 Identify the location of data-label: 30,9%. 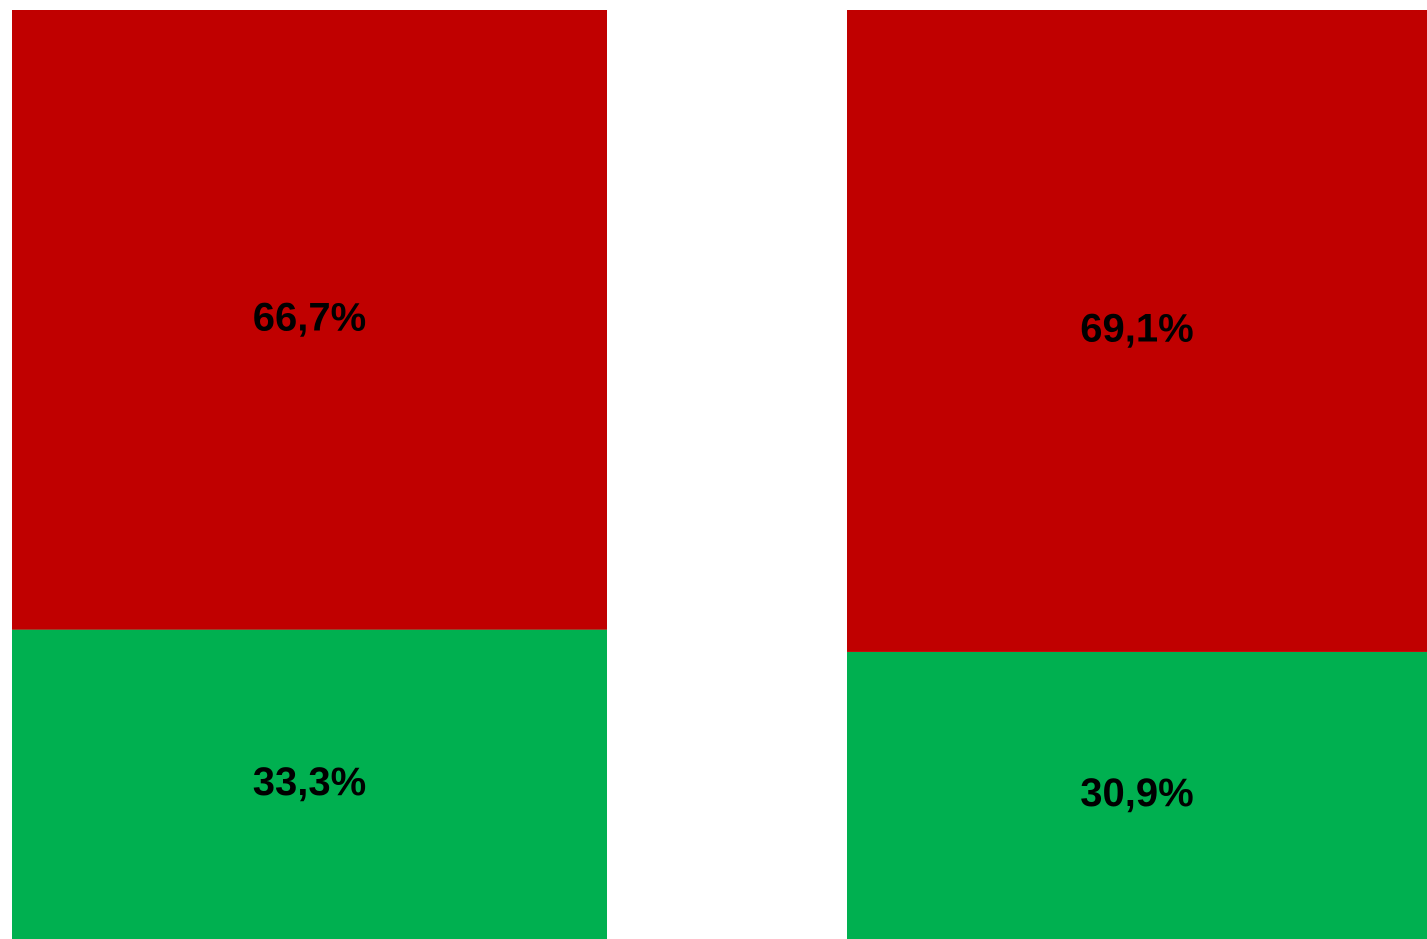
(1136, 793).